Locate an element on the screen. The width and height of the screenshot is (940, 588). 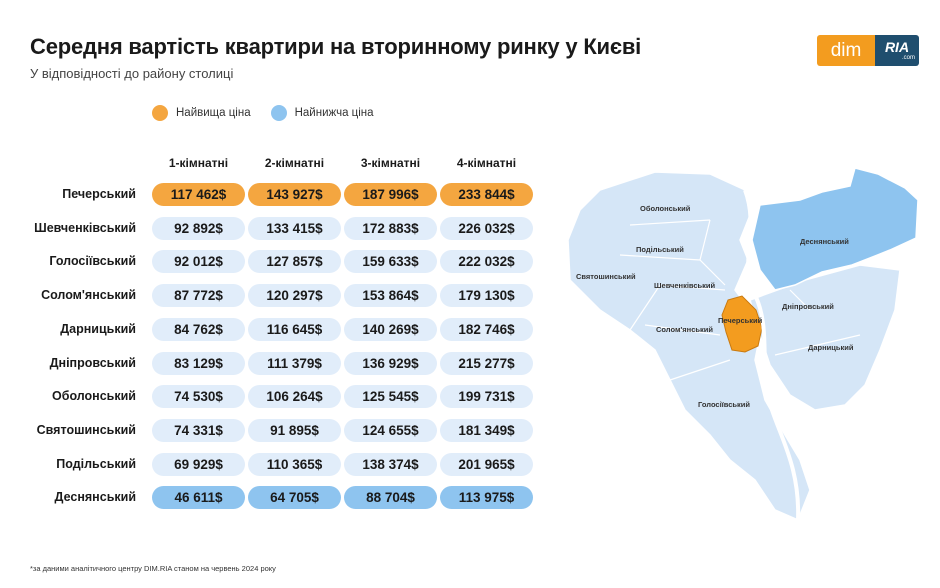
price-cell: 83 129$ is located at coordinates (198, 363).